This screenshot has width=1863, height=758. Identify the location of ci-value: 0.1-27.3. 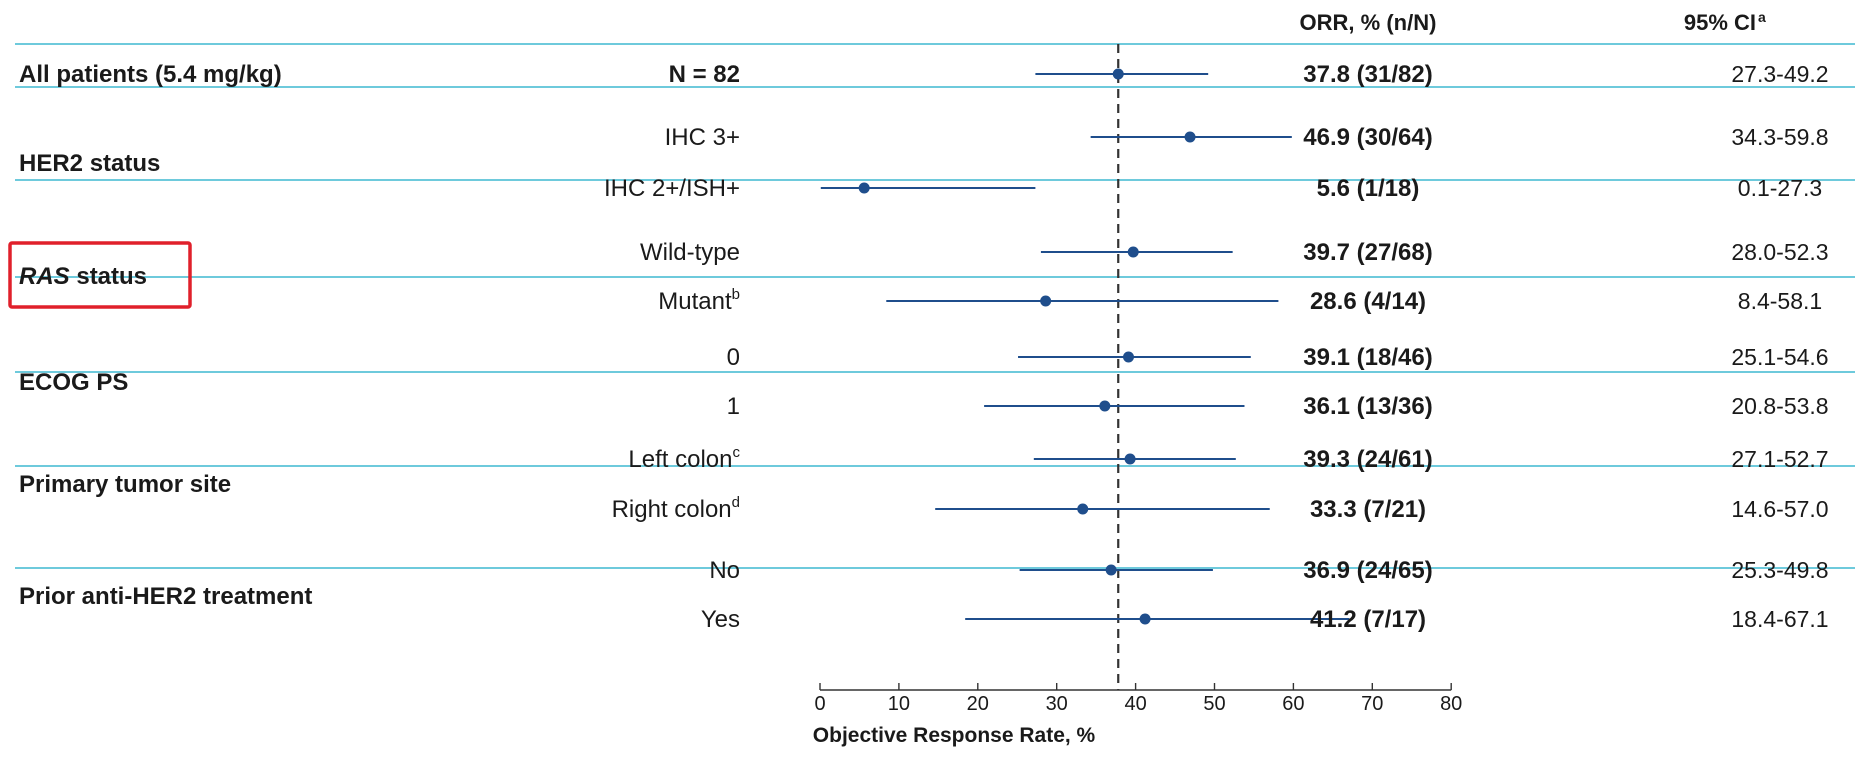
(1780, 188).